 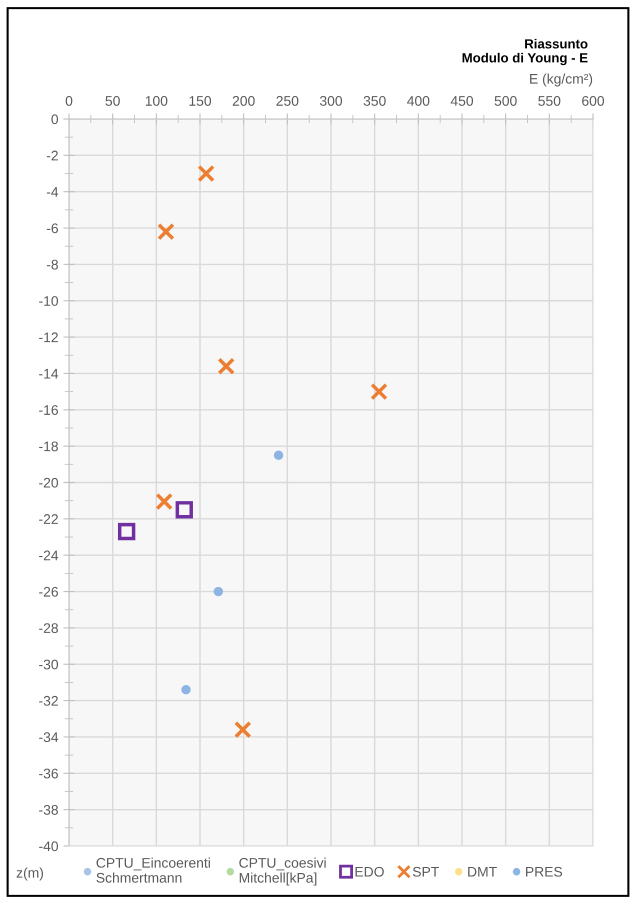 I want to click on chart-title: Riassunto, so click(x=556, y=43).